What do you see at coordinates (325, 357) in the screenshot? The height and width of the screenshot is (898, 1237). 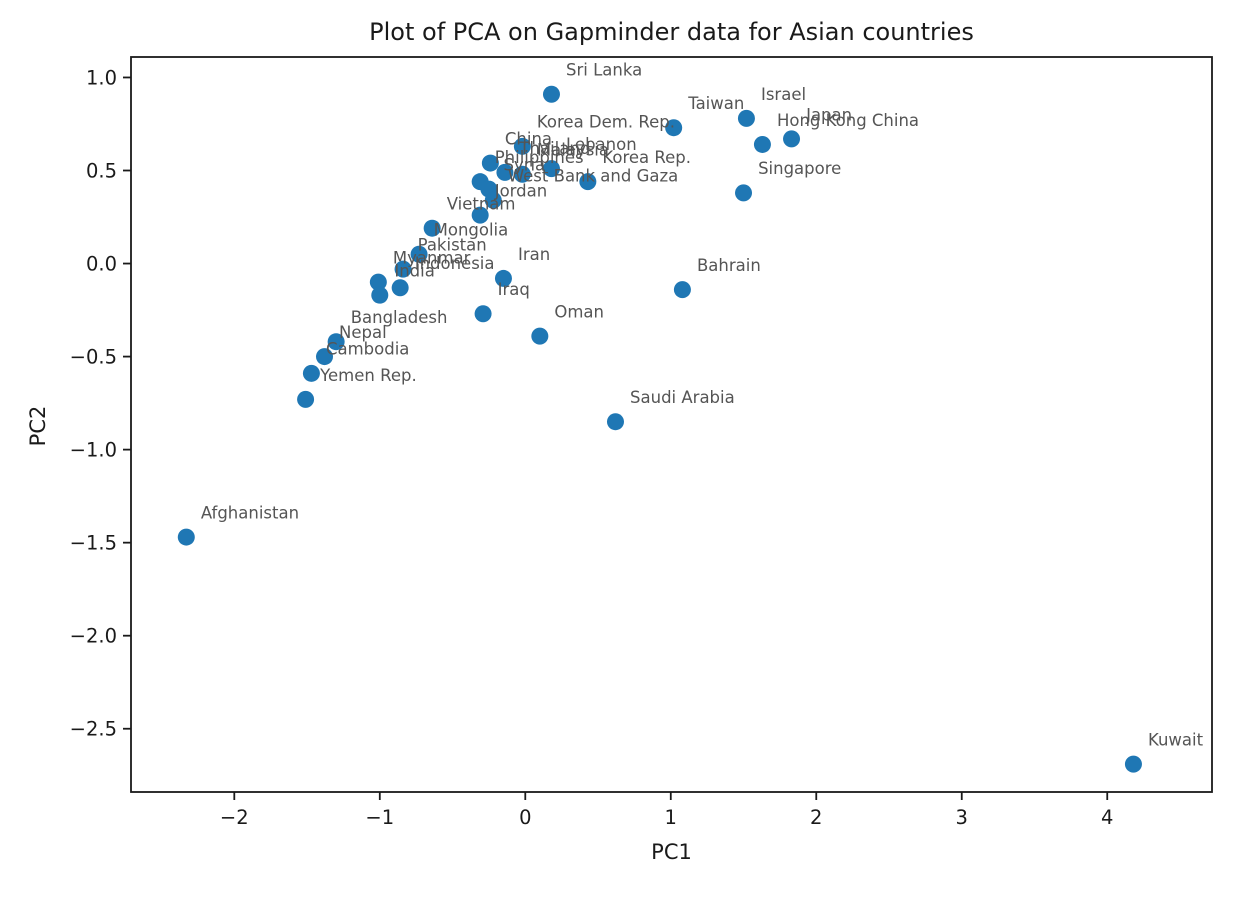 I see `data-point-nepal` at bounding box center [325, 357].